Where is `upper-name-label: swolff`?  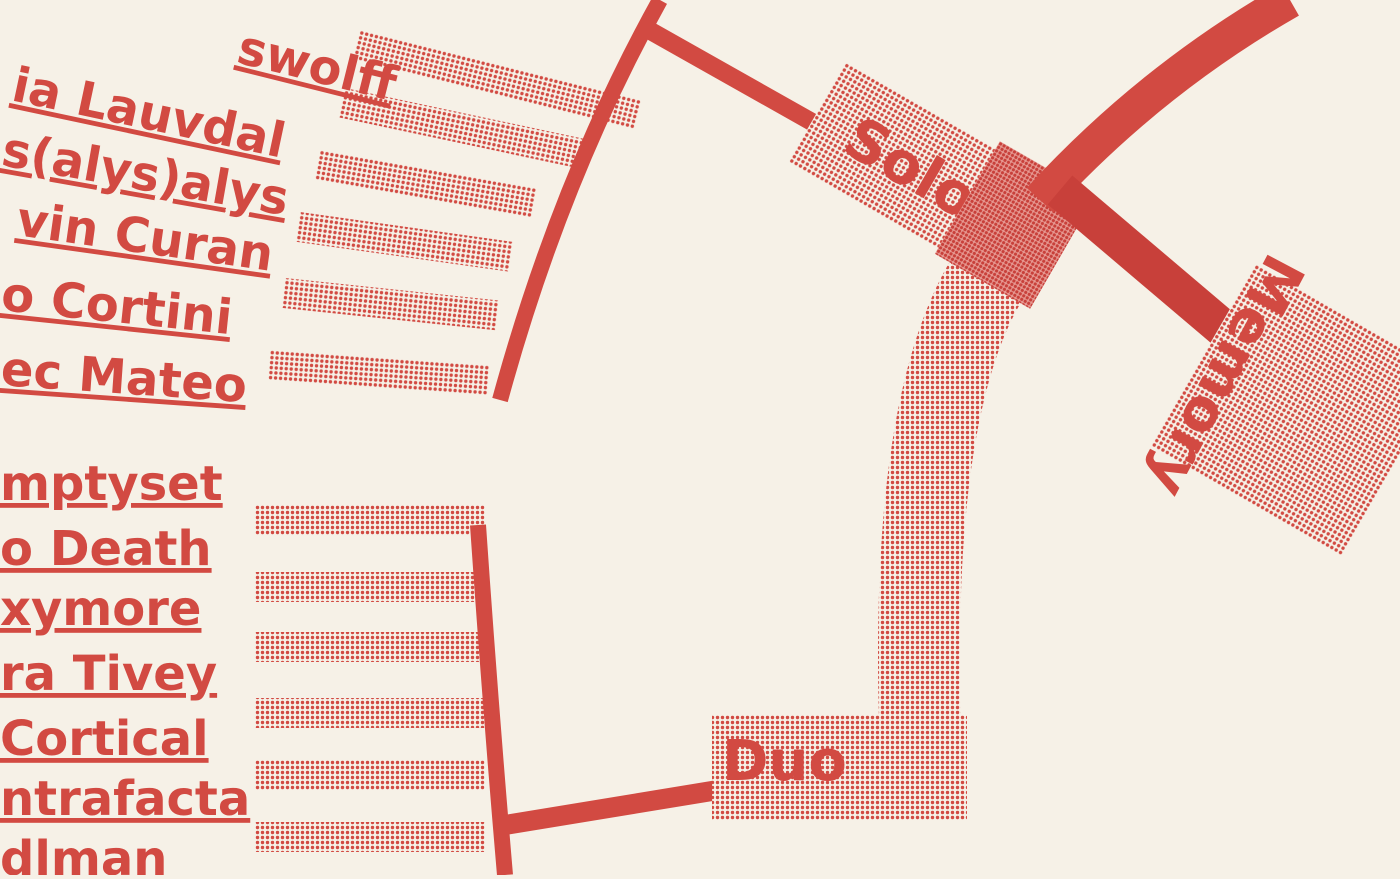 upper-name-label: swolff is located at coordinates (317, 66).